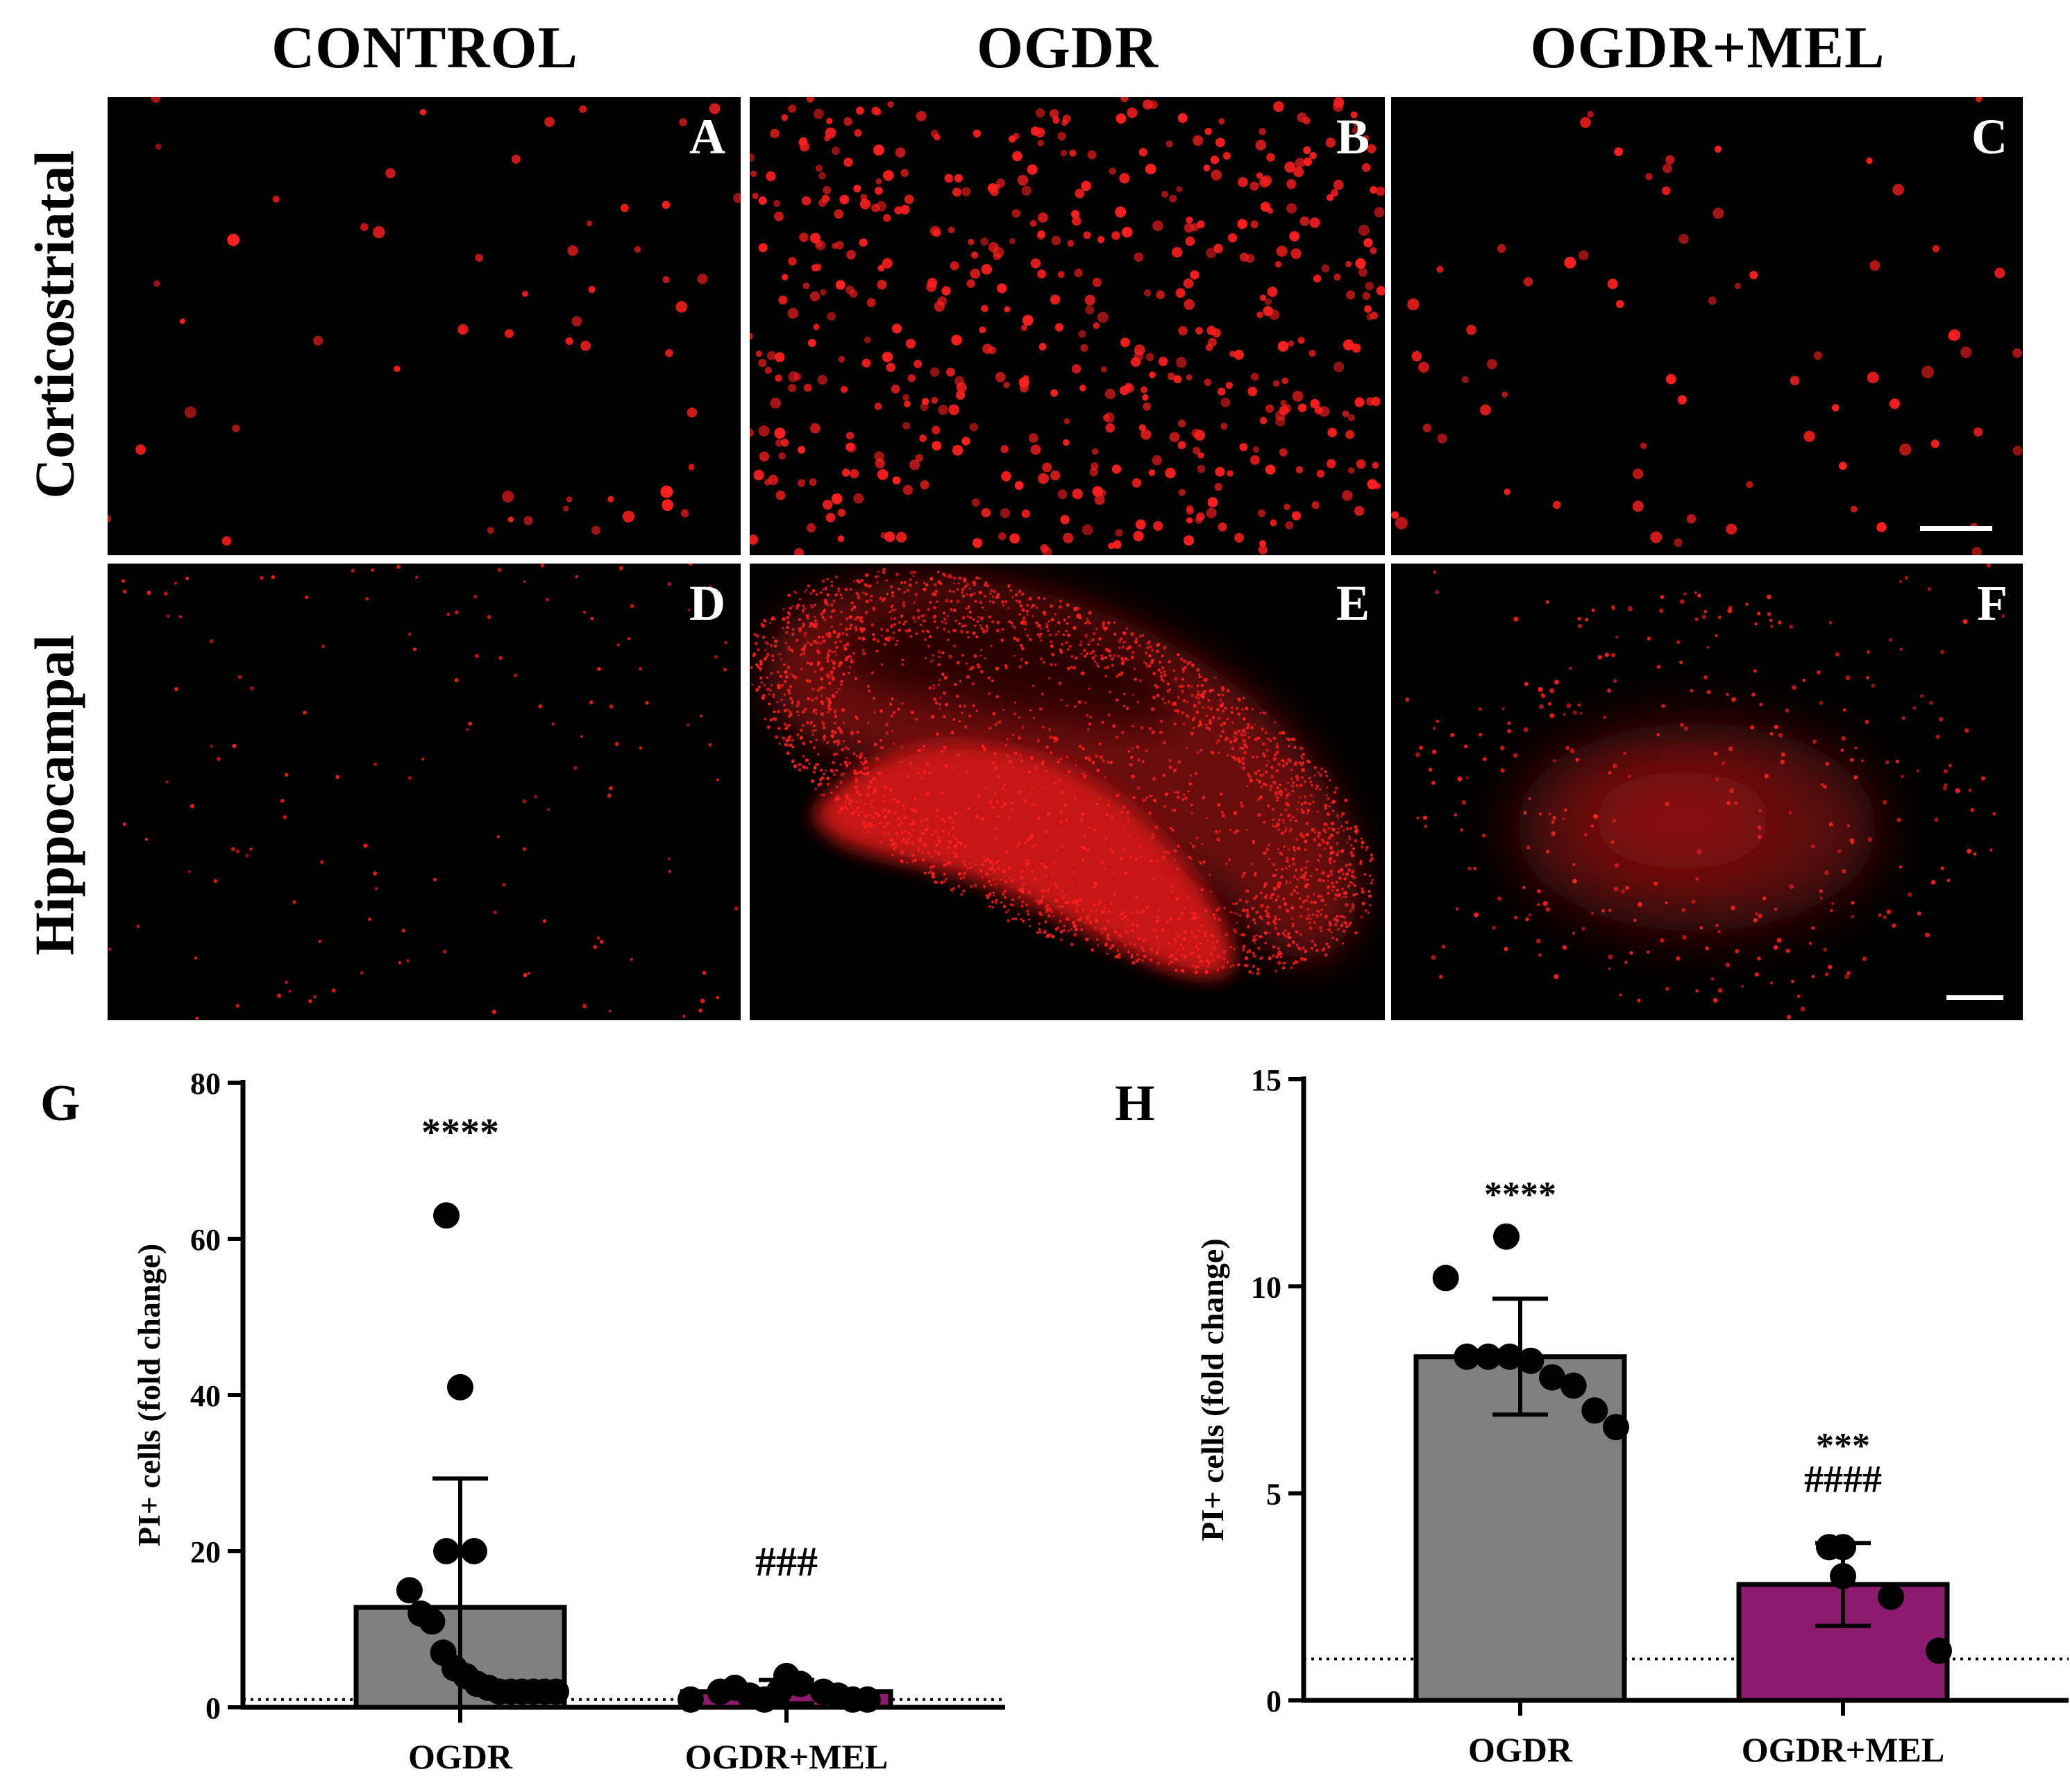 The width and height of the screenshot is (2070, 1792). I want to click on significance-annotation: ****, so click(460, 1132).